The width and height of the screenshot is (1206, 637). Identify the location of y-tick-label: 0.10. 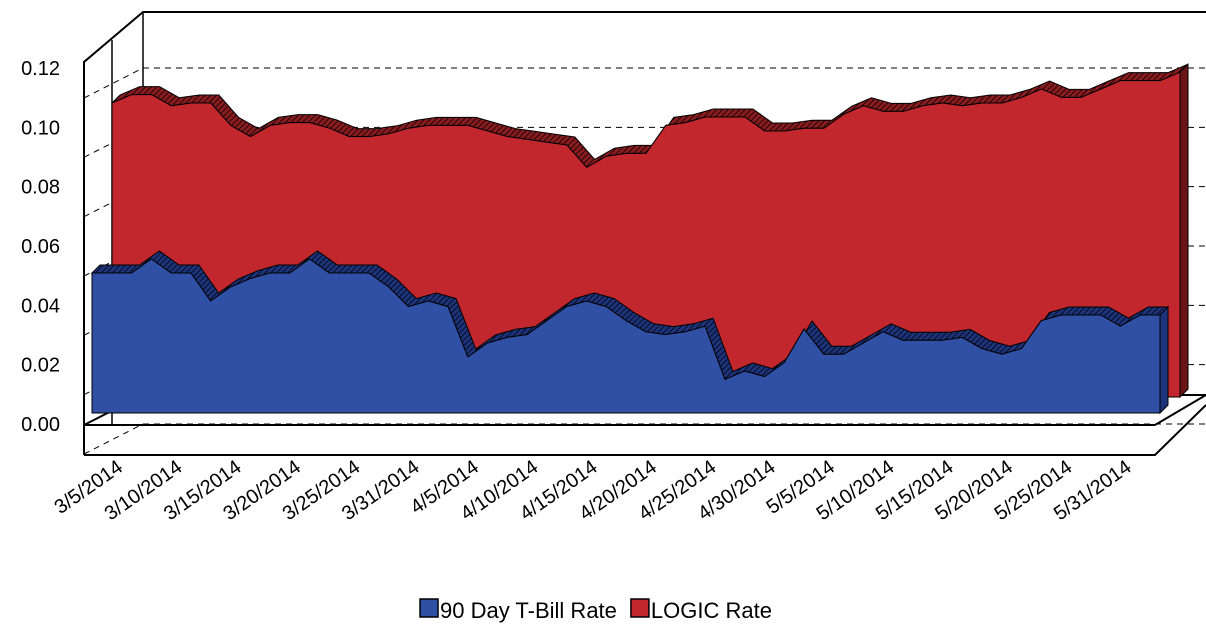
(40, 128).